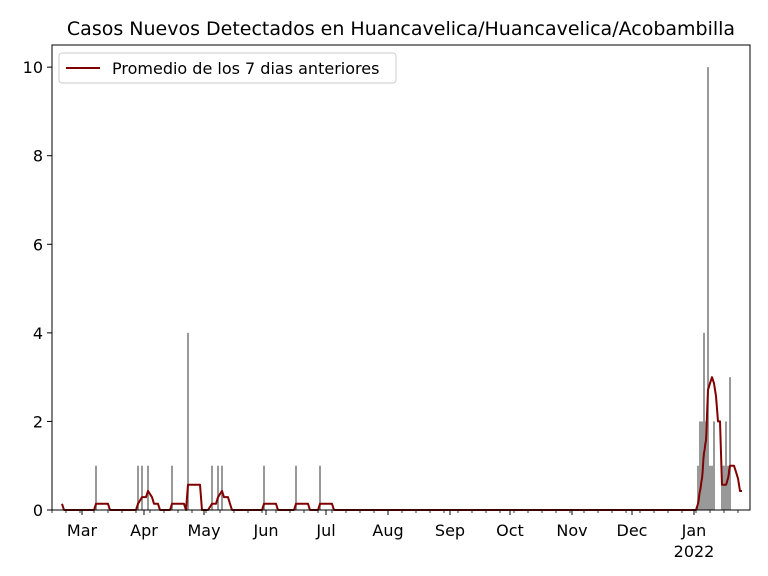  Describe the element at coordinates (82, 530) in the screenshot. I see `x-tick-label-0: Mar` at that location.